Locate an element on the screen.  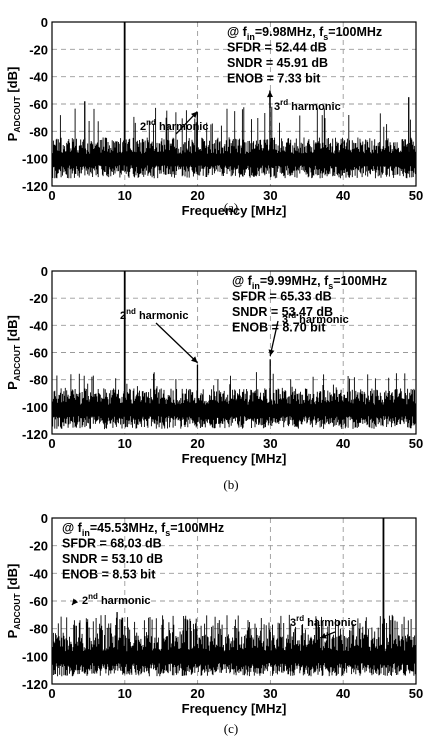
spec-annotation-line: @ fin=45.53MHz, fs=100MHz is located at coordinates (143, 529).